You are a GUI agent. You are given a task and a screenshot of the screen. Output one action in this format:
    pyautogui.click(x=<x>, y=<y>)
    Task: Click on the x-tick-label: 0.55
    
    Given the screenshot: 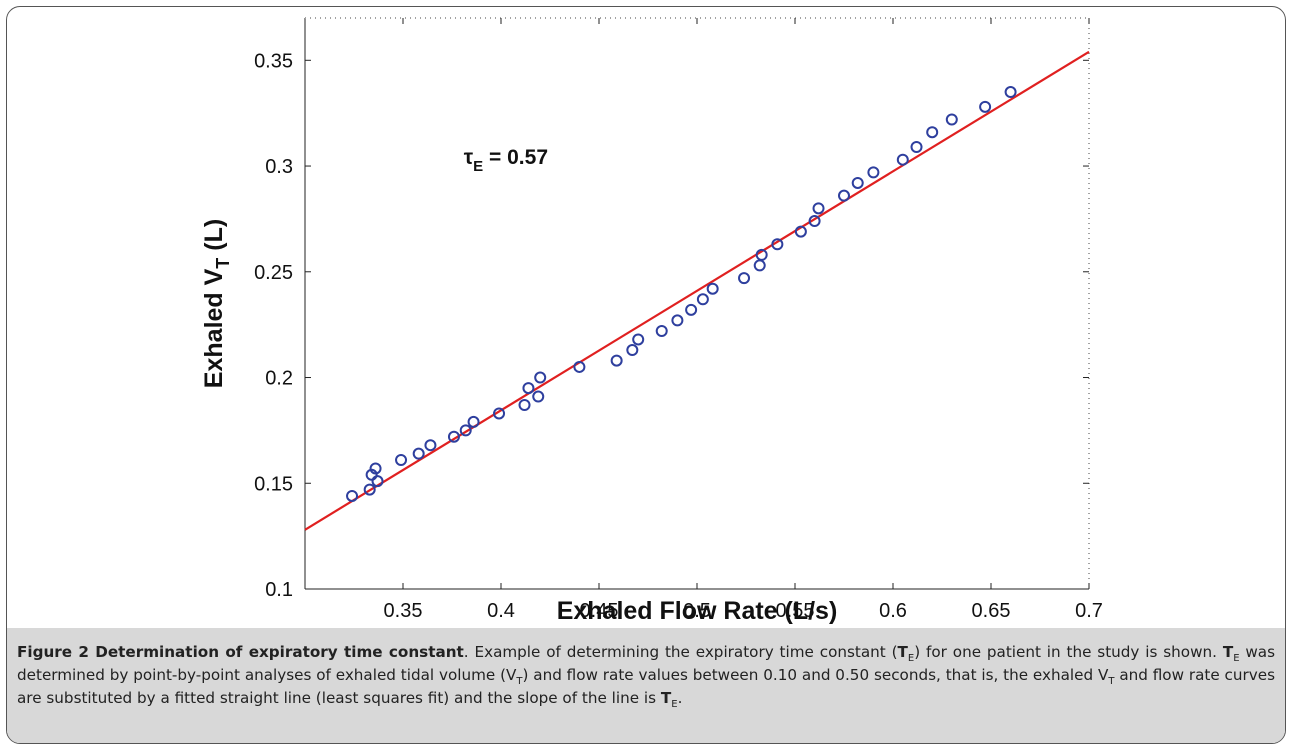 What is the action you would take?
    pyautogui.click(x=795, y=611)
    